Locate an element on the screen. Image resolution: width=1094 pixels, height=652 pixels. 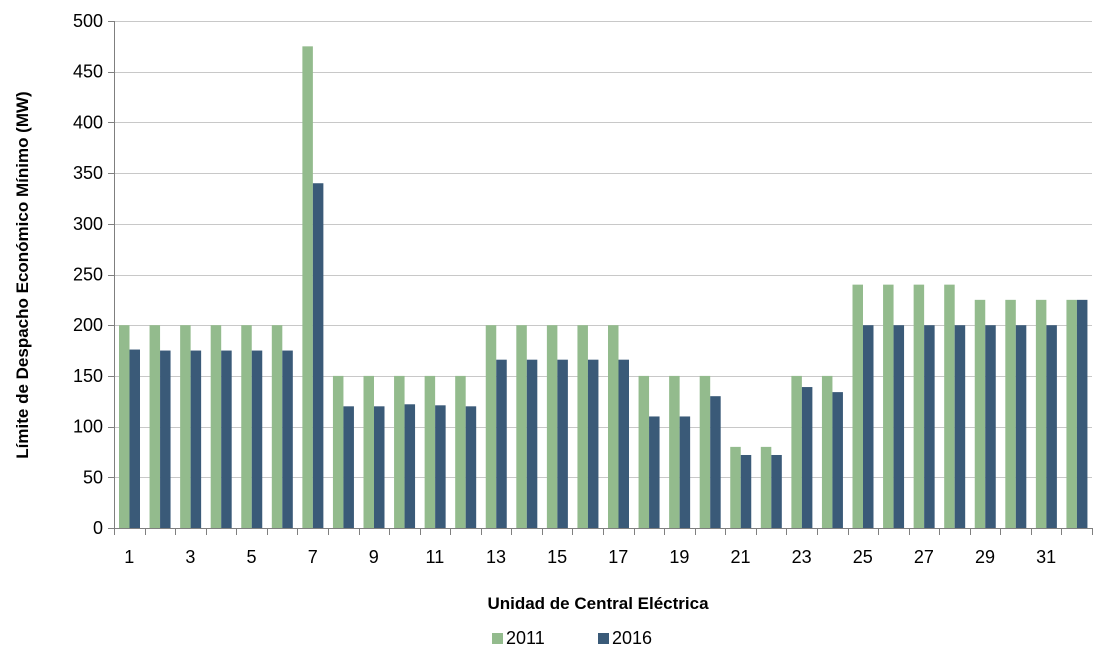
y-tick-label: 0 is located at coordinates (98, 528).